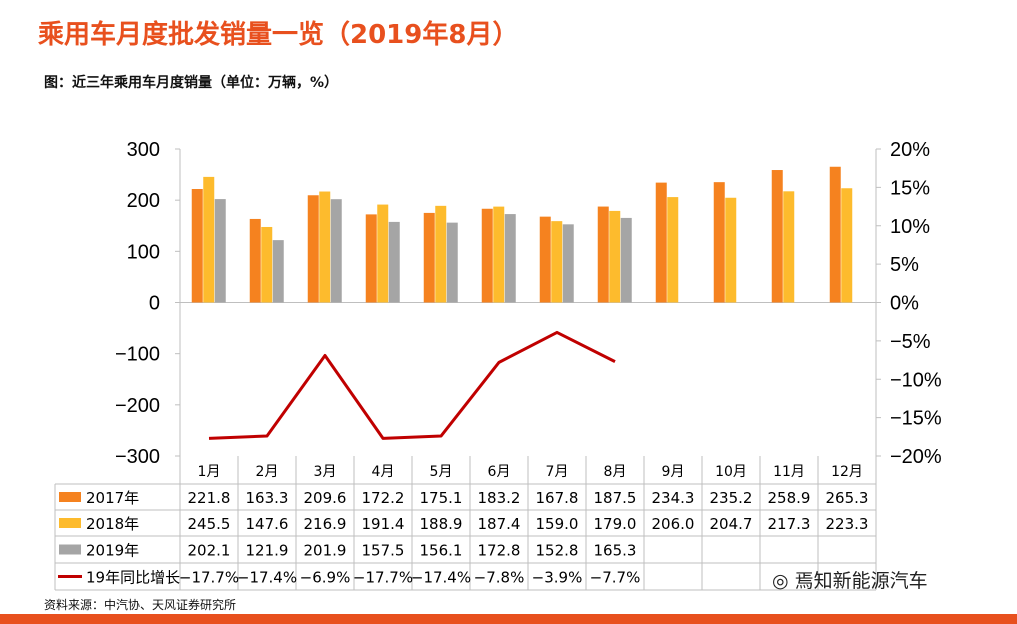  What do you see at coordinates (910, 150) in the screenshot?
I see `y-right-tick-label: 20%` at bounding box center [910, 150].